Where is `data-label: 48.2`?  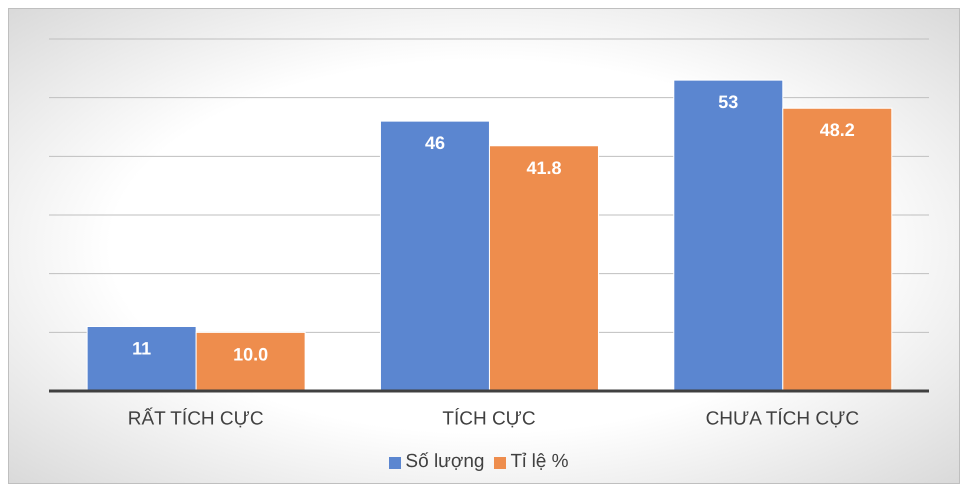 data-label: 48.2 is located at coordinates (837, 130).